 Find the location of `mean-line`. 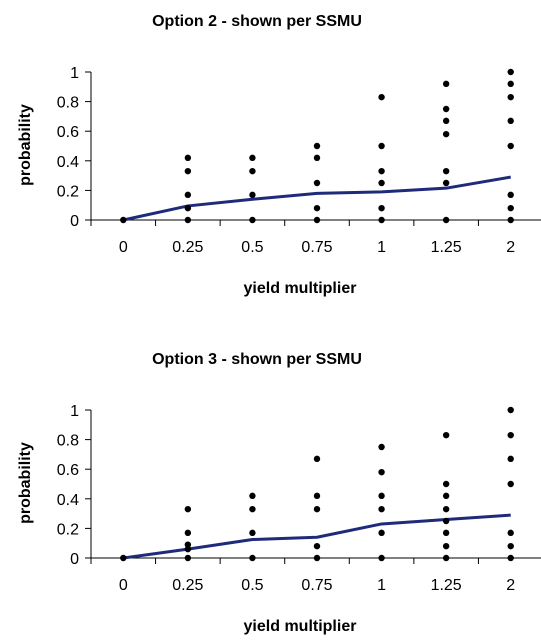

mean-line is located at coordinates (316, 536).